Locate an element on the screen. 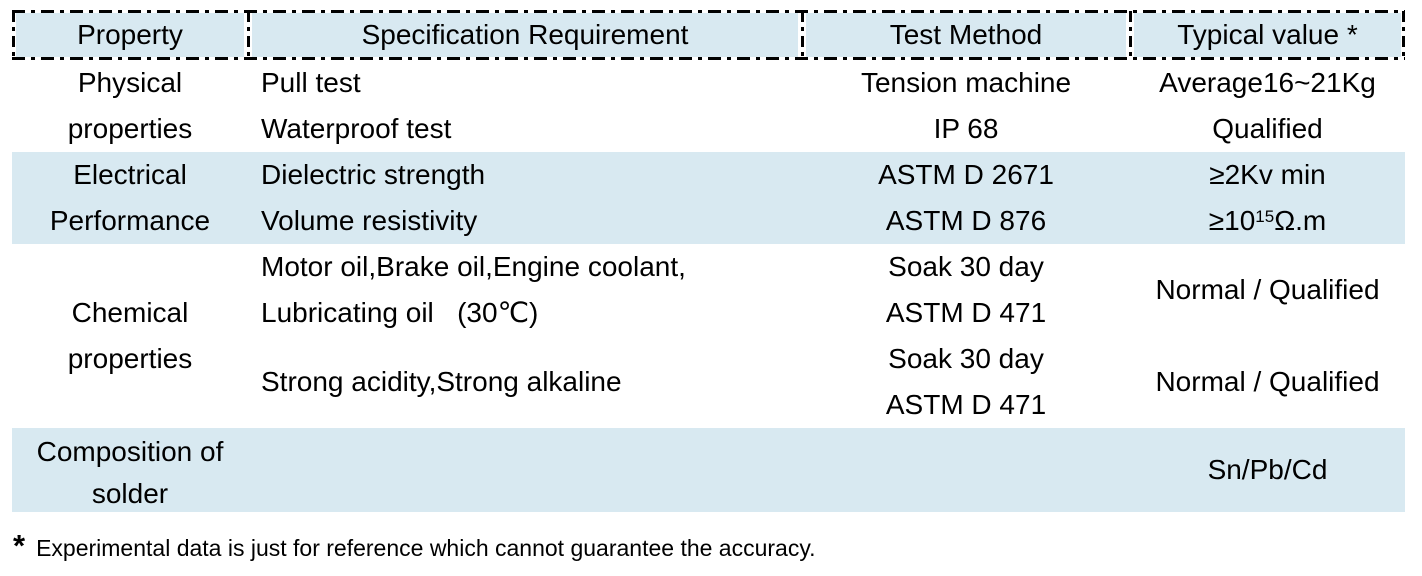 The image size is (1422, 576). typical-value: Average16~21Kg is located at coordinates (1267, 82).